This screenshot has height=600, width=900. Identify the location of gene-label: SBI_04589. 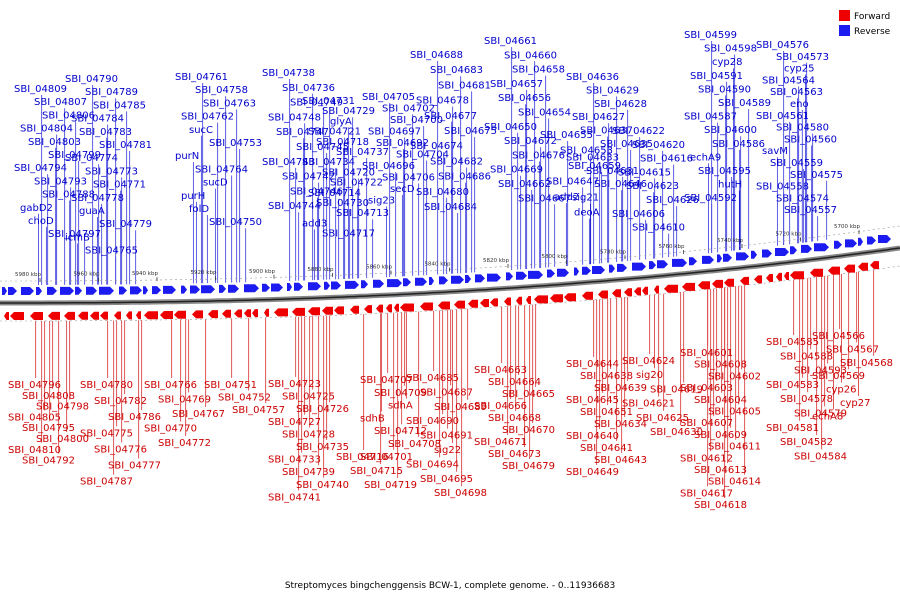
(744, 103).